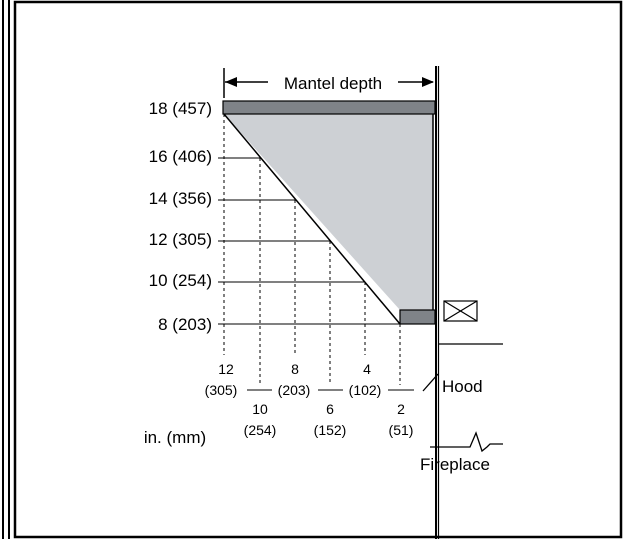 This screenshot has width=624, height=539. What do you see at coordinates (417, 317) in the screenshot?
I see `mantel-bar-bottom` at bounding box center [417, 317].